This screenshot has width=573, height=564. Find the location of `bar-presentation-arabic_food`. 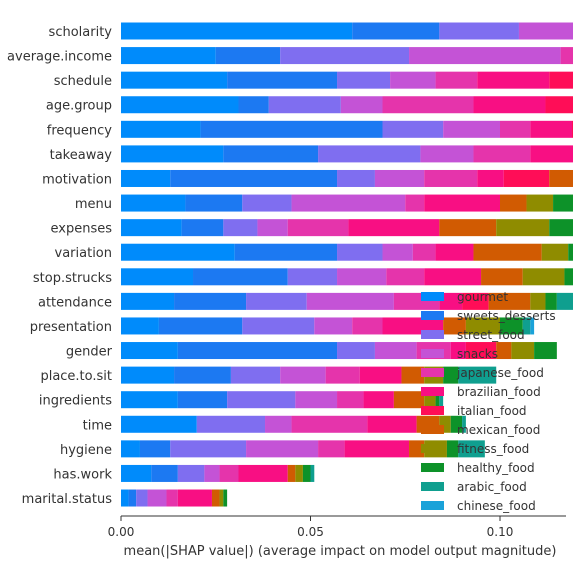

bar-presentation-arabic_food is located at coordinates (526, 326).